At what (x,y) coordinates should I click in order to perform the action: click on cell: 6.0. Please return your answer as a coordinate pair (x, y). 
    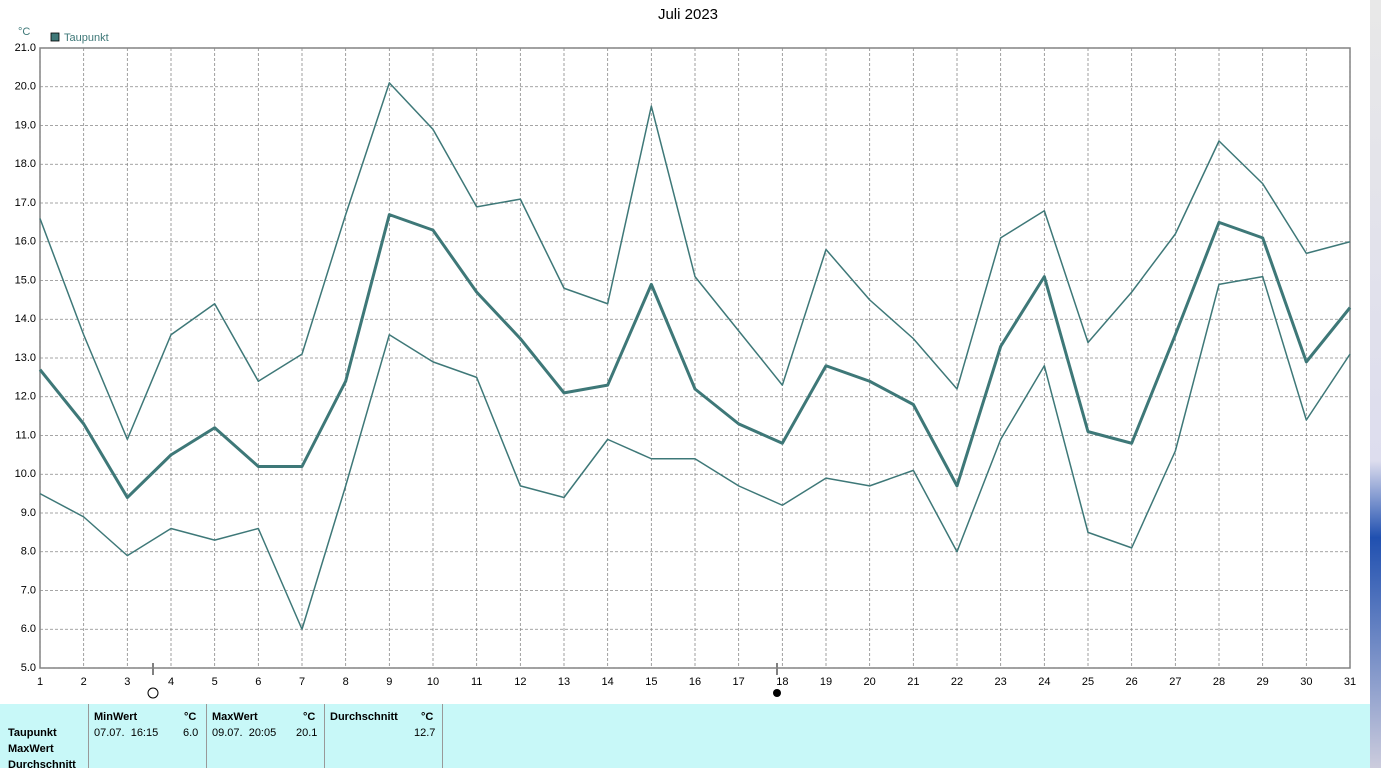
    Looking at the image, I should click on (191, 733).